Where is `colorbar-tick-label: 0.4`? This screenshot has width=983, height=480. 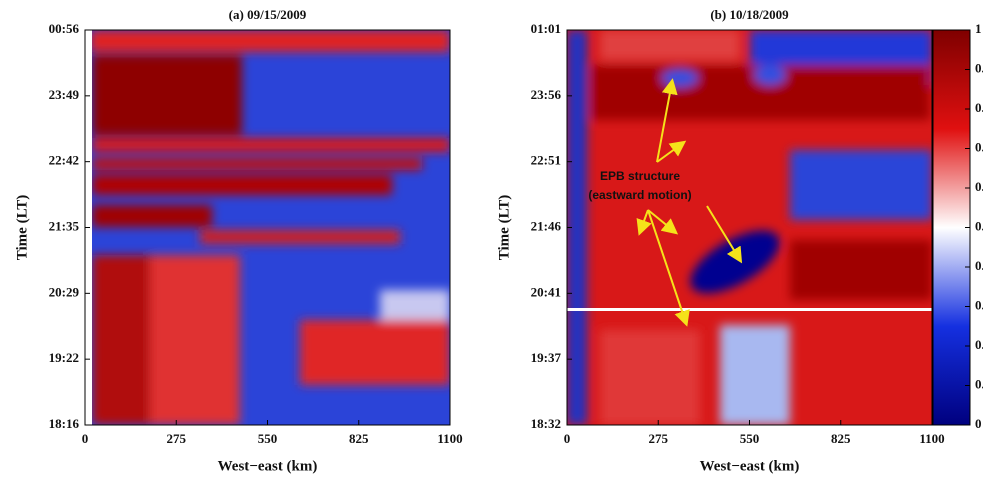
colorbar-tick-label: 0.4 is located at coordinates (979, 265).